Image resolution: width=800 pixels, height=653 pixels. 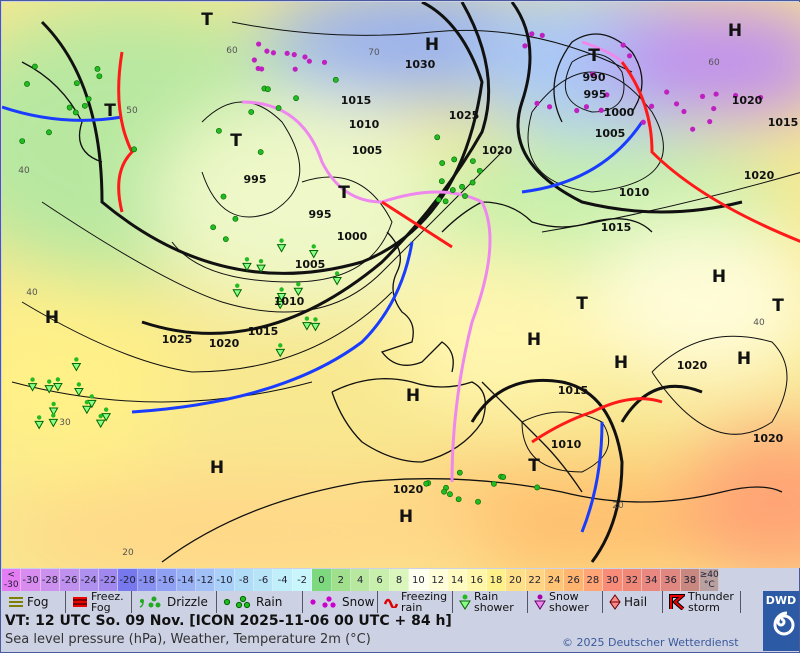 I want to click on scale-cell: 34, so click(x=651, y=580).